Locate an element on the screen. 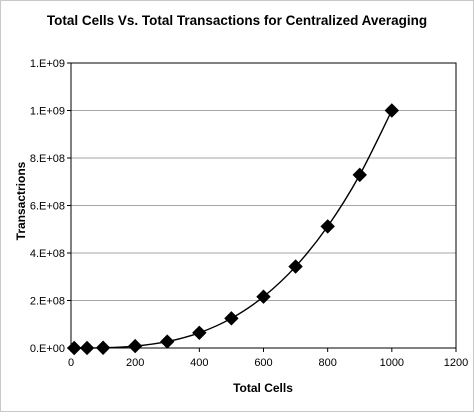 The width and height of the screenshot is (474, 416). x-tick-label: 1000 is located at coordinates (392, 363).